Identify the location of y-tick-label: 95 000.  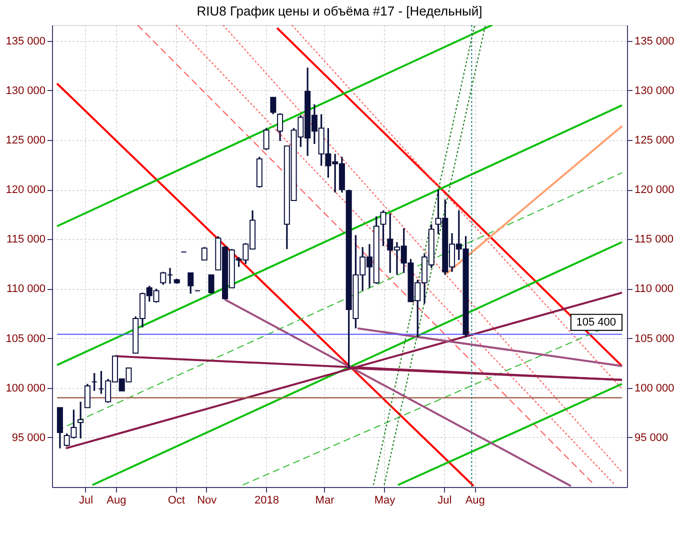
(29, 438).